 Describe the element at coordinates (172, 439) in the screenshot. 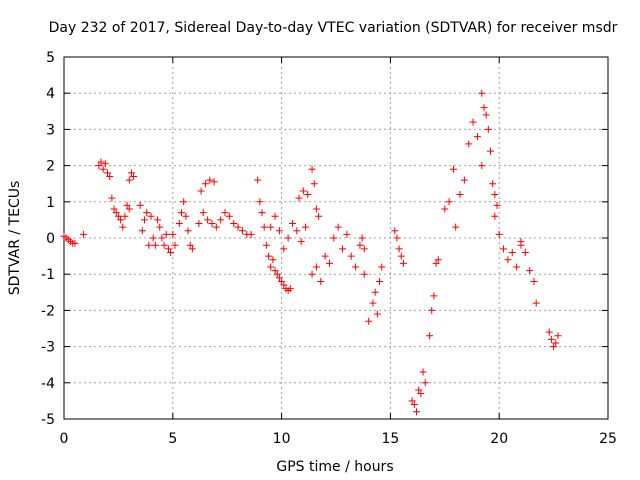

I see `x-tick-label: 5` at that location.